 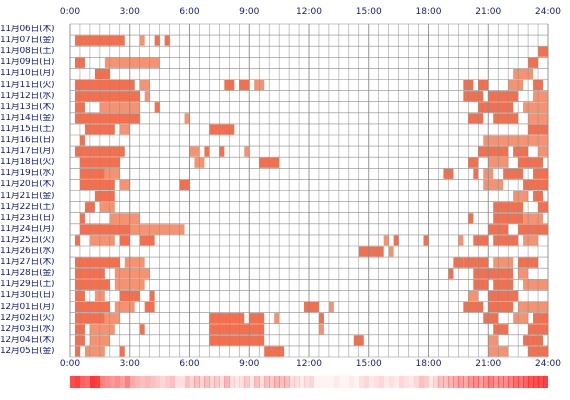 What do you see at coordinates (129, 12) in the screenshot?
I see `top-tick-label: 3:00` at bounding box center [129, 12].